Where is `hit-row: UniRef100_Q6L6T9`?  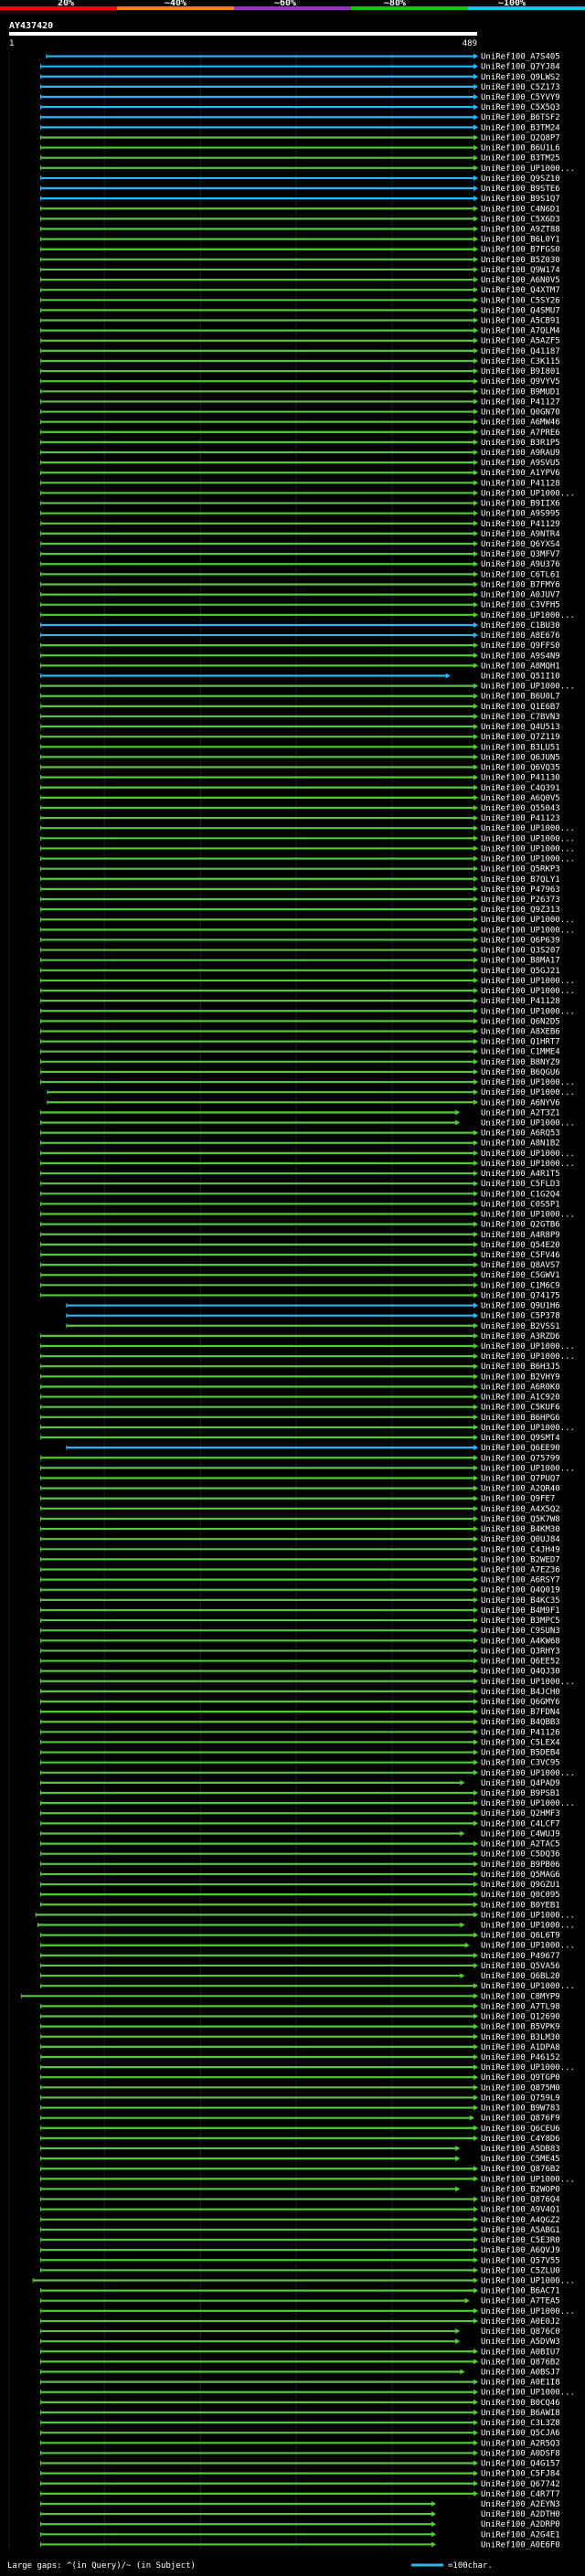 hit-row: UniRef100_Q6L6T9 is located at coordinates (300, 1936).